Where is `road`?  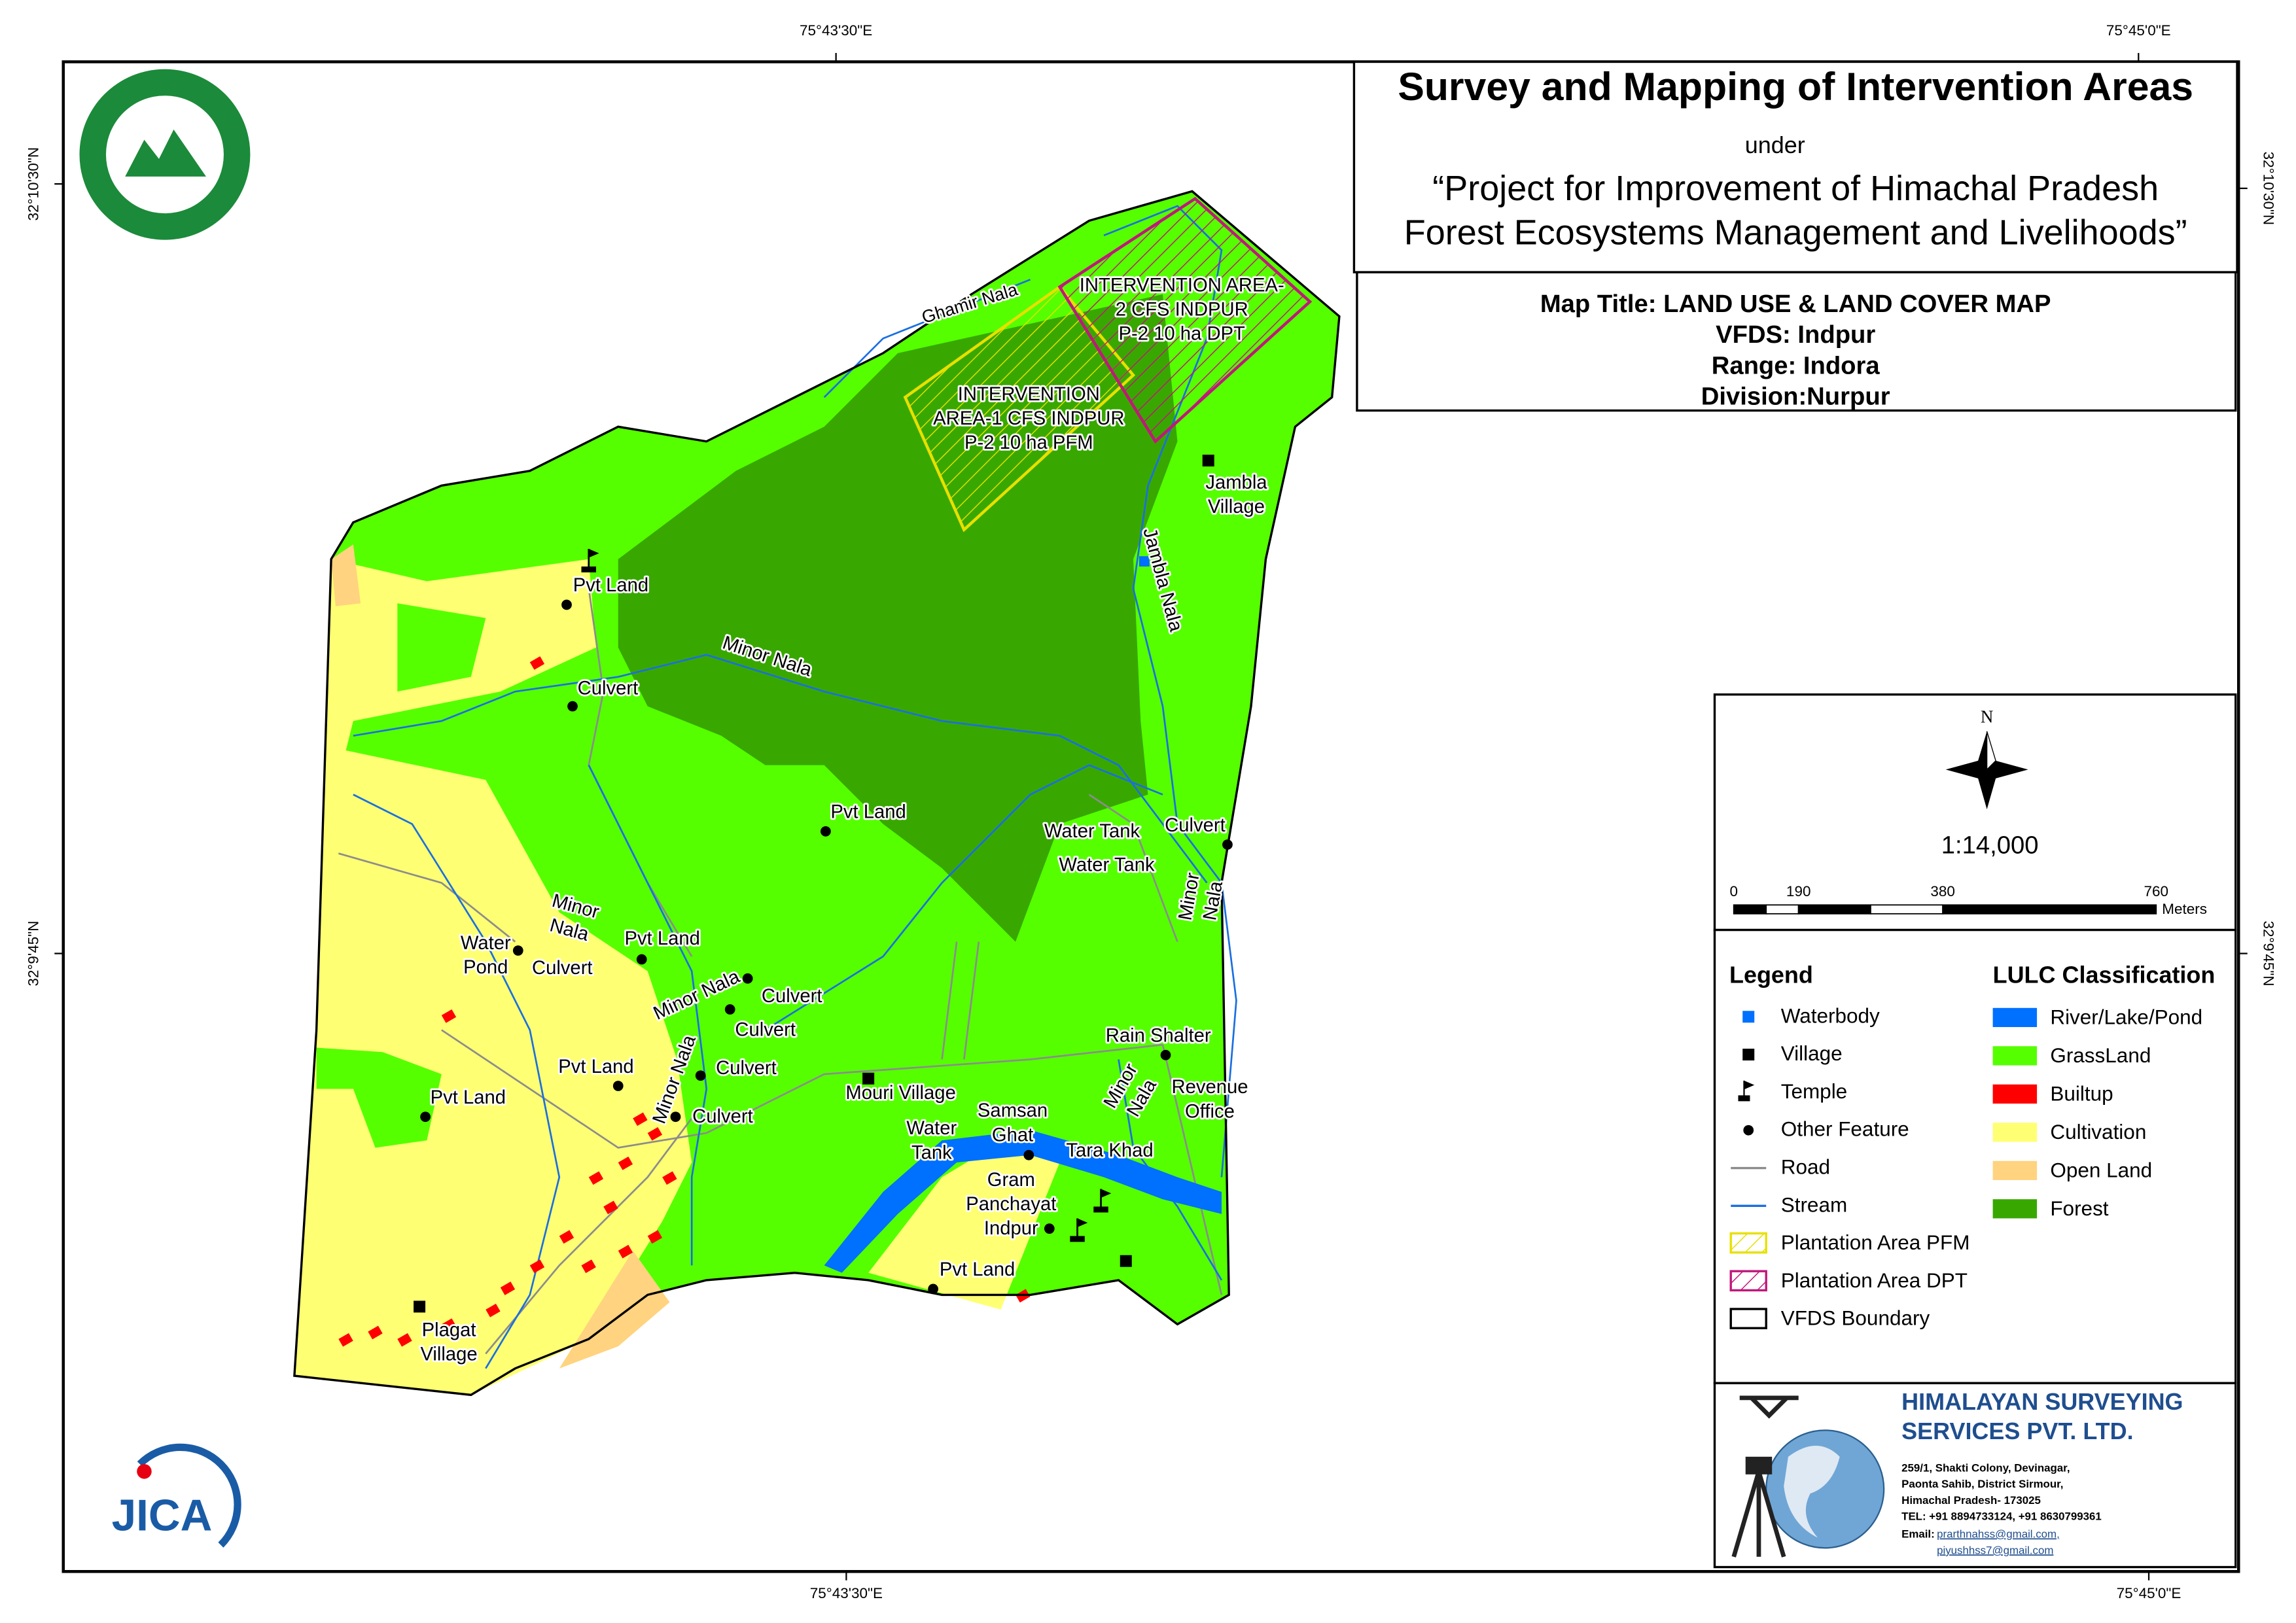
road is located at coordinates (427, 898).